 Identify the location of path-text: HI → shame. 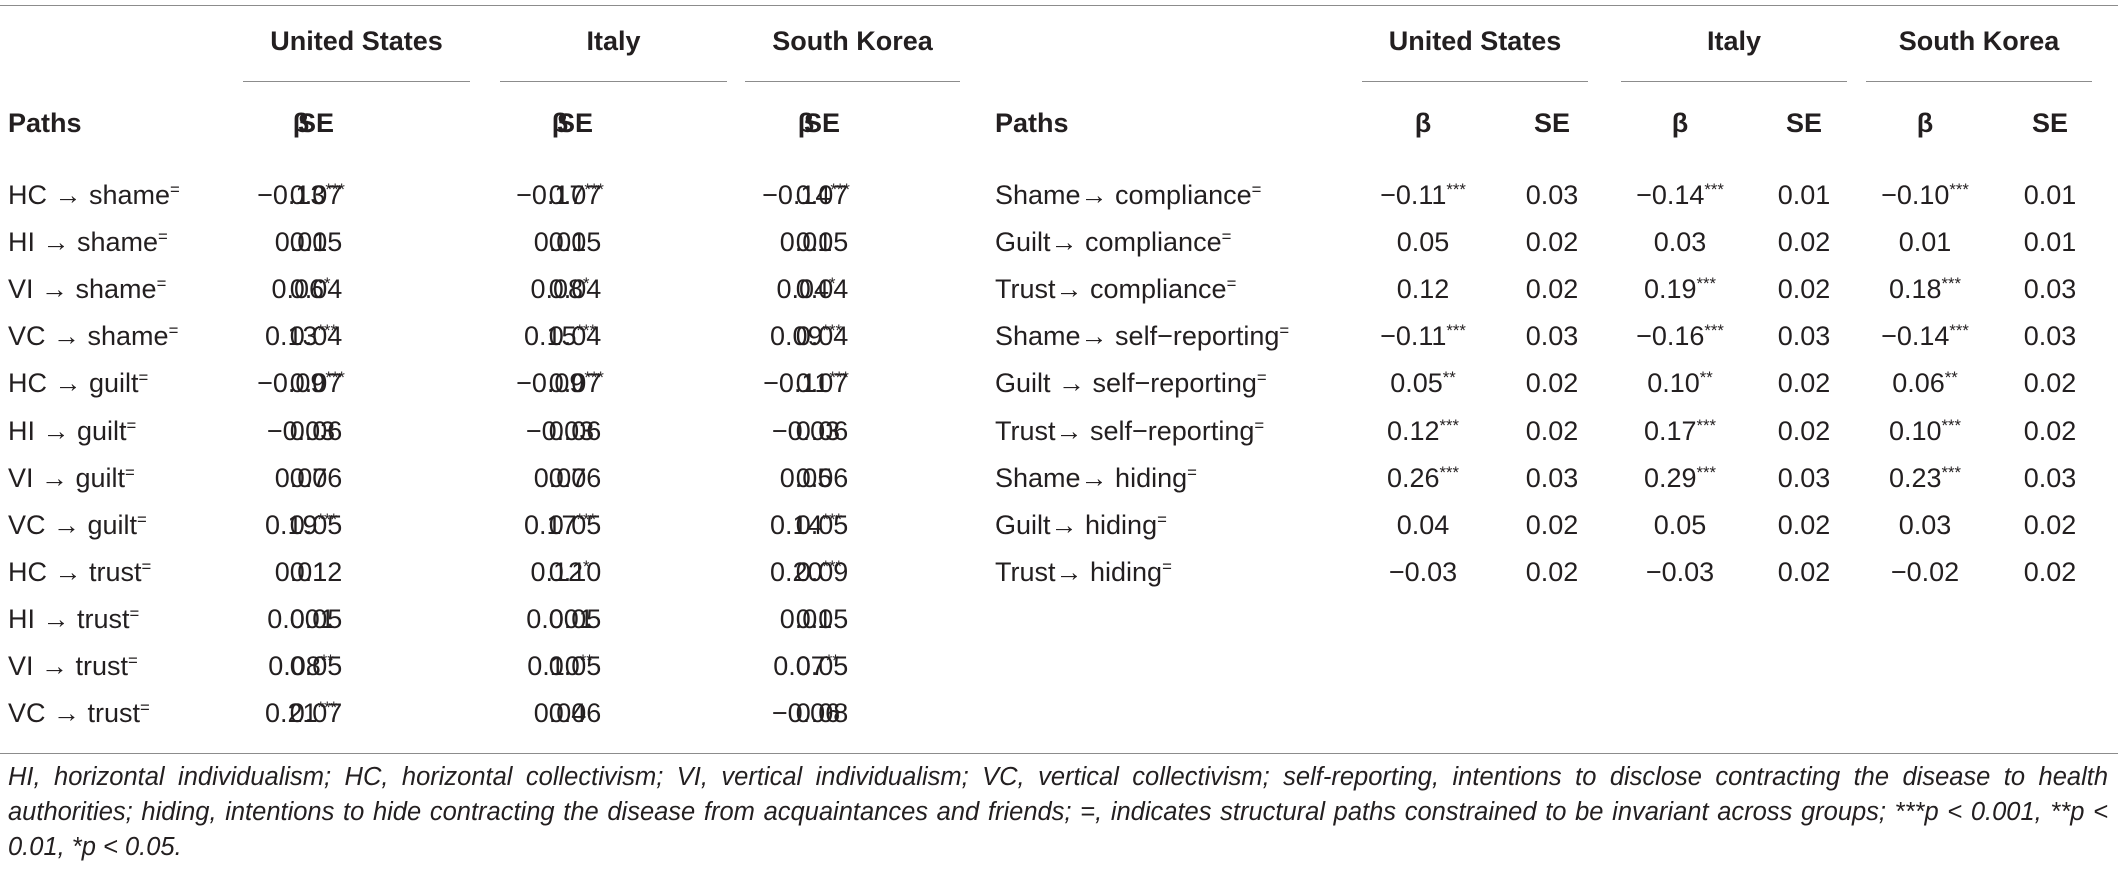
(83, 242).